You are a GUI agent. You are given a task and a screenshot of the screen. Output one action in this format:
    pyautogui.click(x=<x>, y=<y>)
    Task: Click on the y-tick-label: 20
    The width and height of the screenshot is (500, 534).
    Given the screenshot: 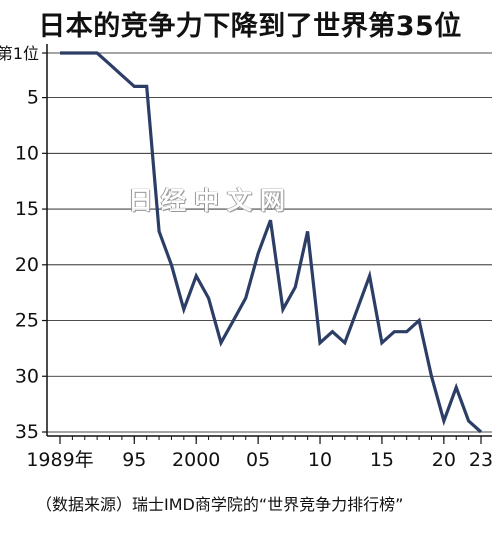 What is the action you would take?
    pyautogui.click(x=27, y=265)
    